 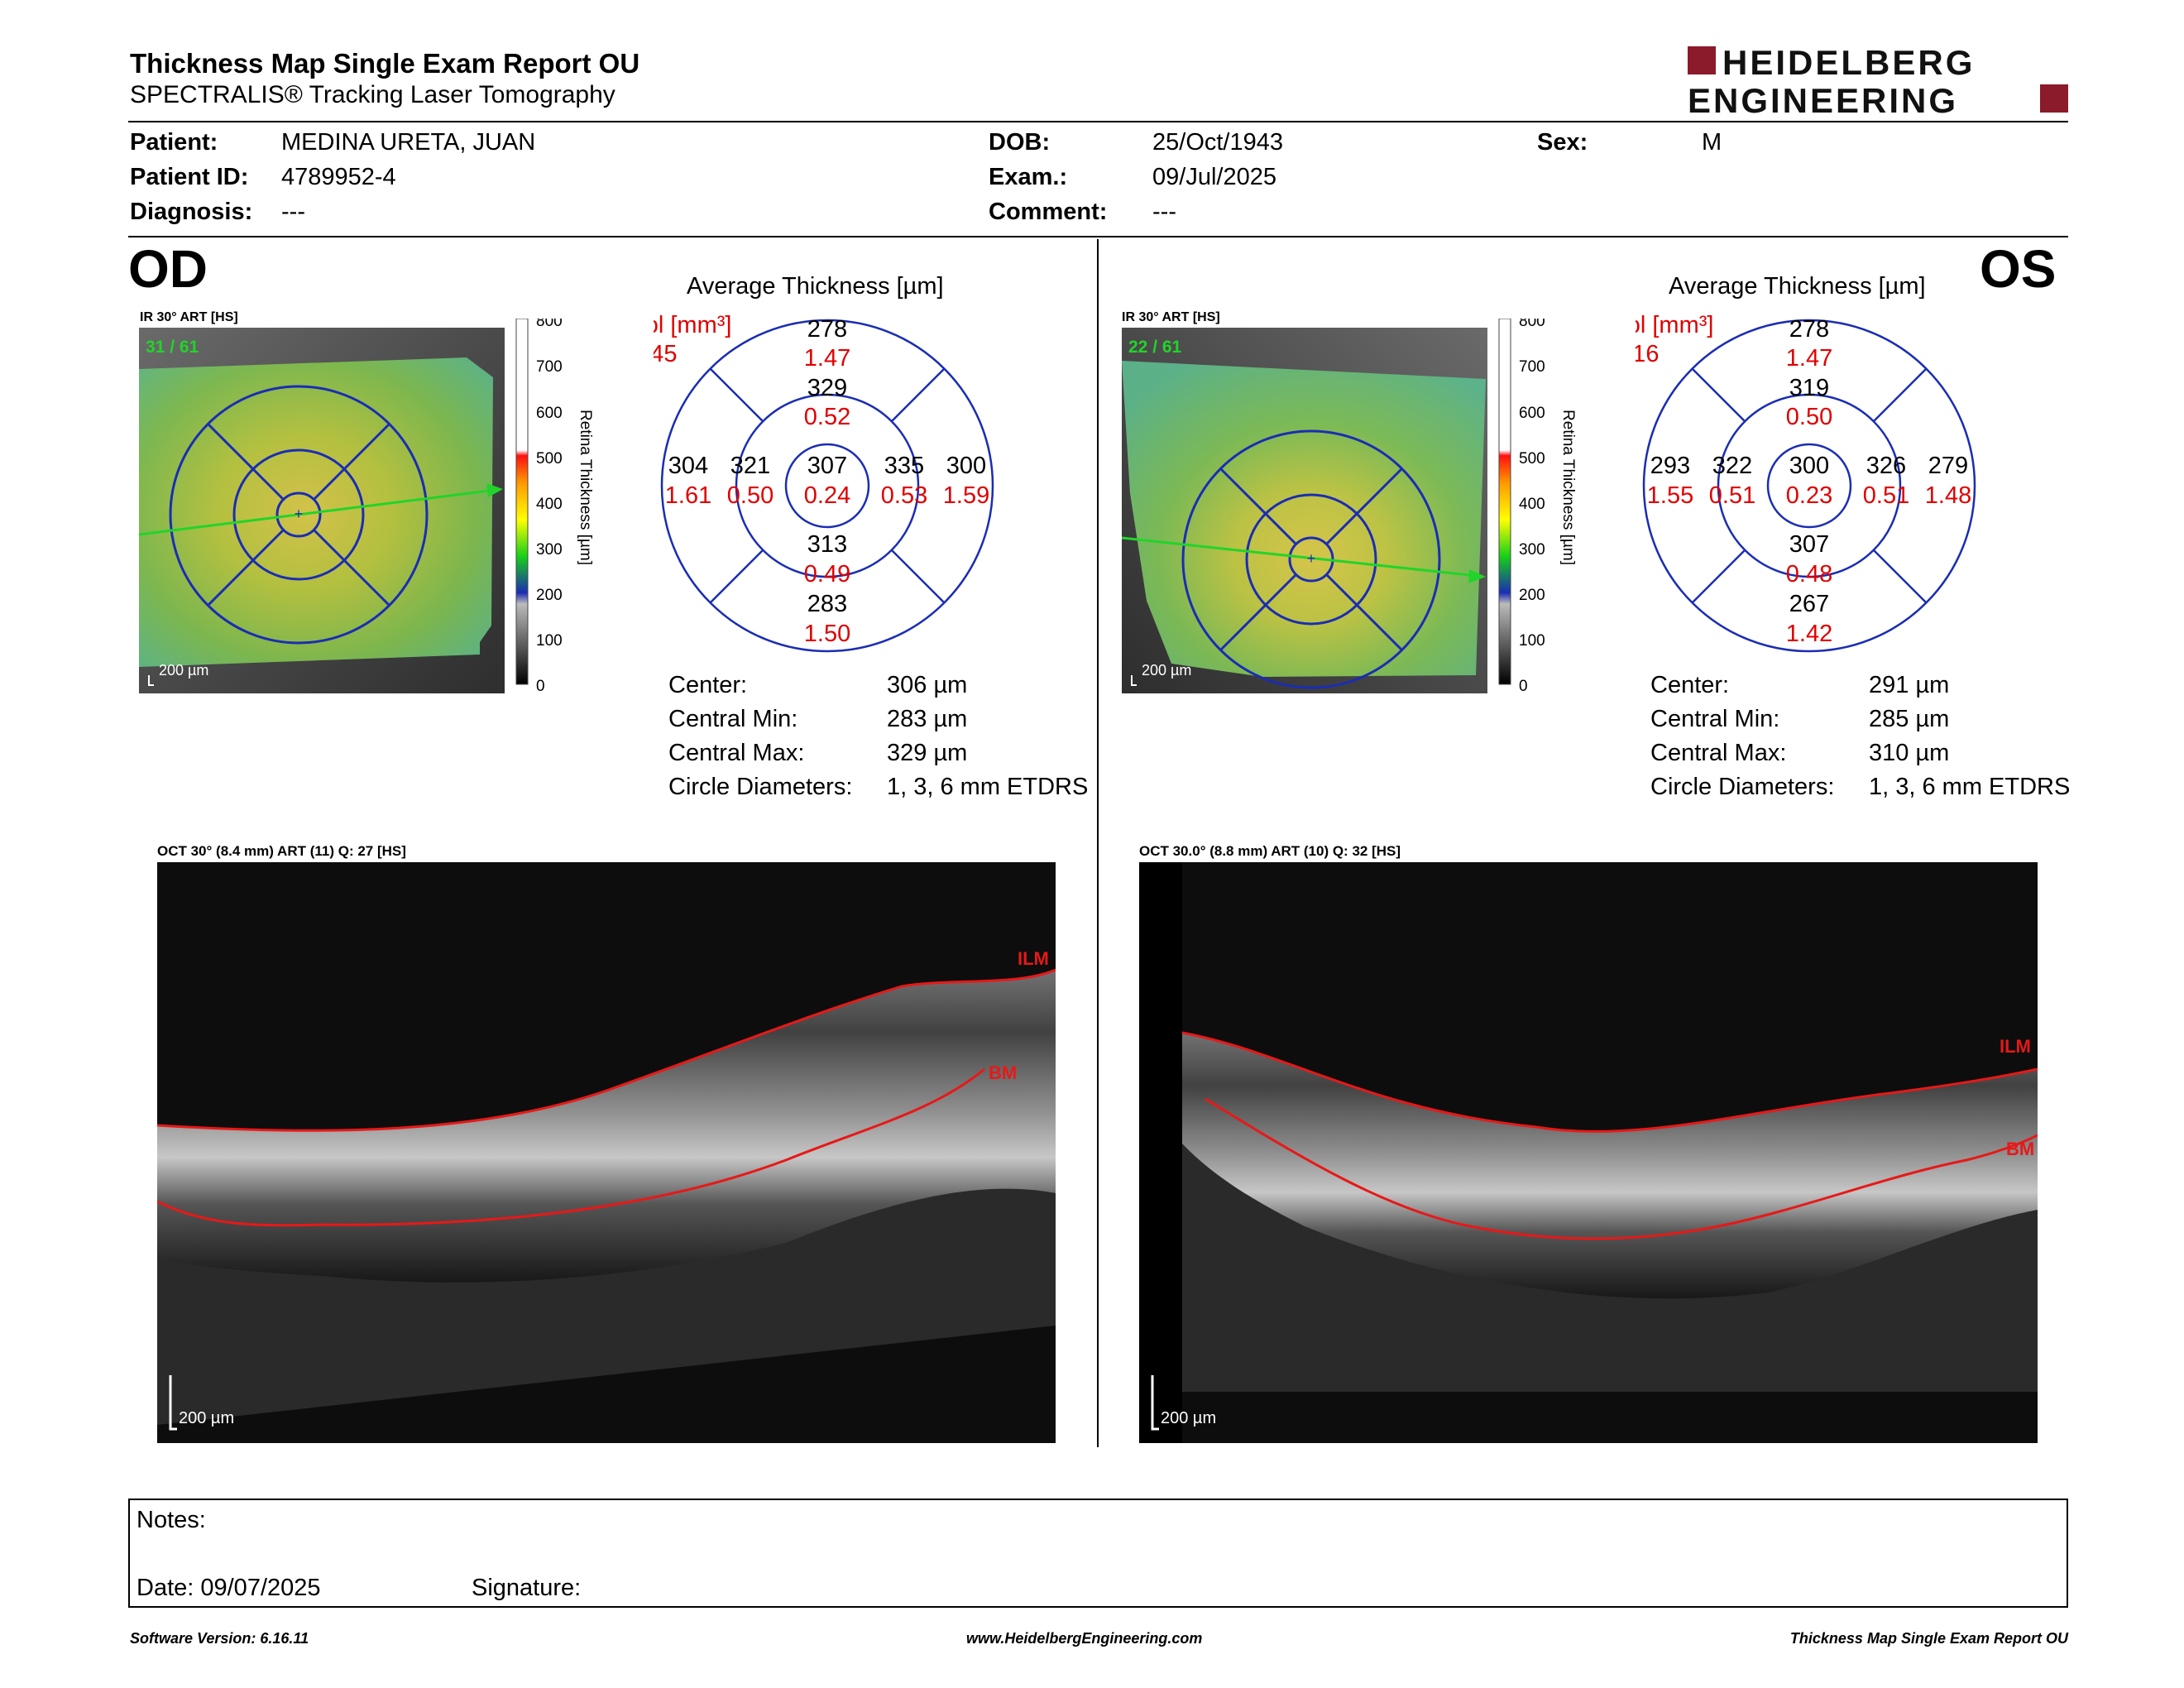 What do you see at coordinates (1848, 62) in the screenshot?
I see `svg-text: HEIDELBERG` at bounding box center [1848, 62].